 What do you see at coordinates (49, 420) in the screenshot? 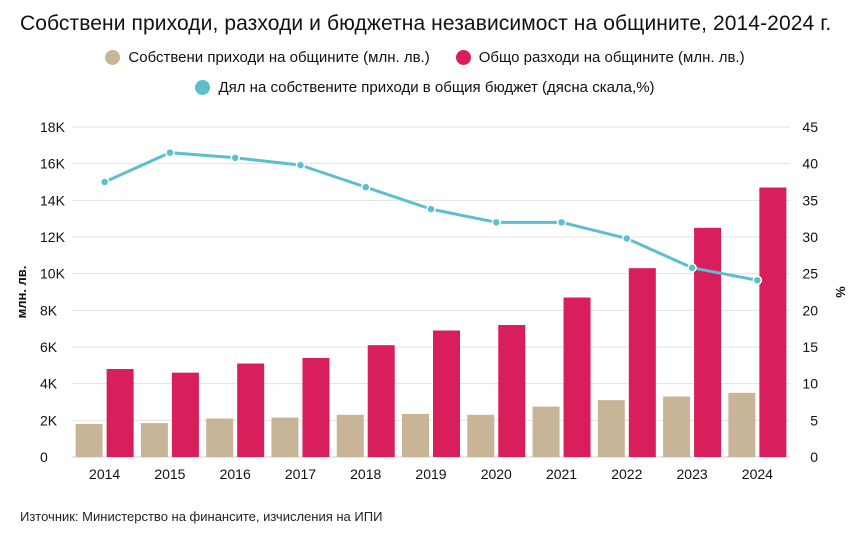
I see `y-left-tick-label: 2K` at bounding box center [49, 420].